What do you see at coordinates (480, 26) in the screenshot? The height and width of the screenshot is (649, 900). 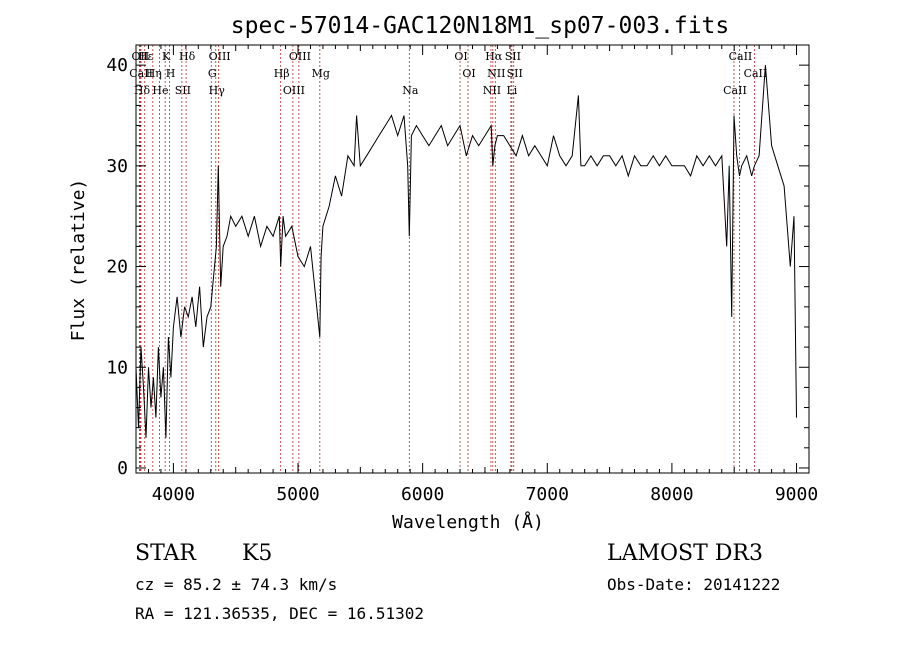 I see `chart-title: spec-57014-GAC120N18M1_sp07-003.fits` at bounding box center [480, 26].